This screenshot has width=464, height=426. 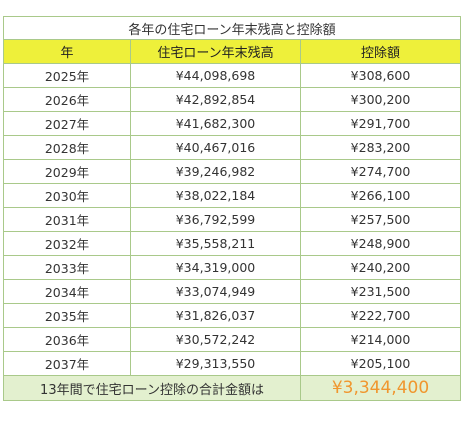 I want to click on cell-balance: ¥38,022,184, so click(x=215, y=195).